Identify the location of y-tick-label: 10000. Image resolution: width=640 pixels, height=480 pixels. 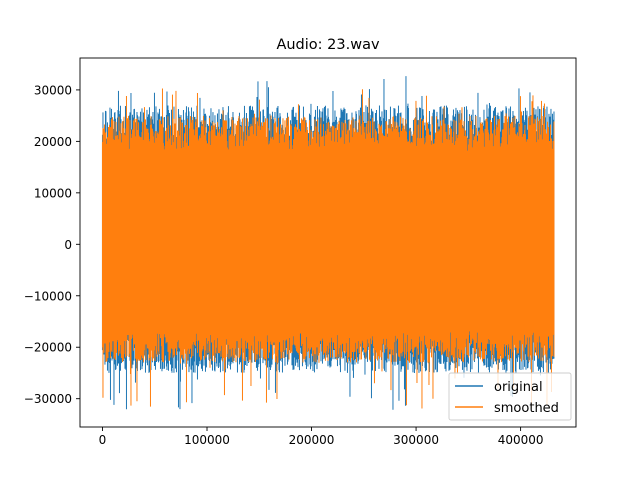
(53, 193).